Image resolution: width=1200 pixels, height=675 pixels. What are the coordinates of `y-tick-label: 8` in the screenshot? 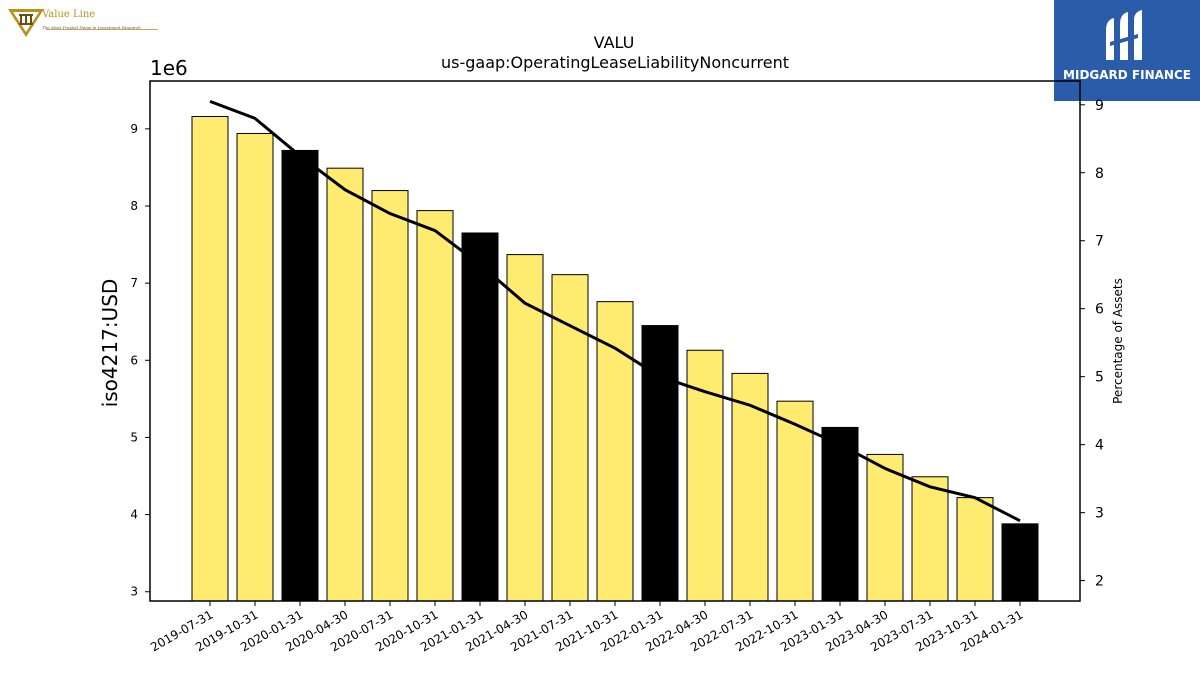 It's located at (134, 206).